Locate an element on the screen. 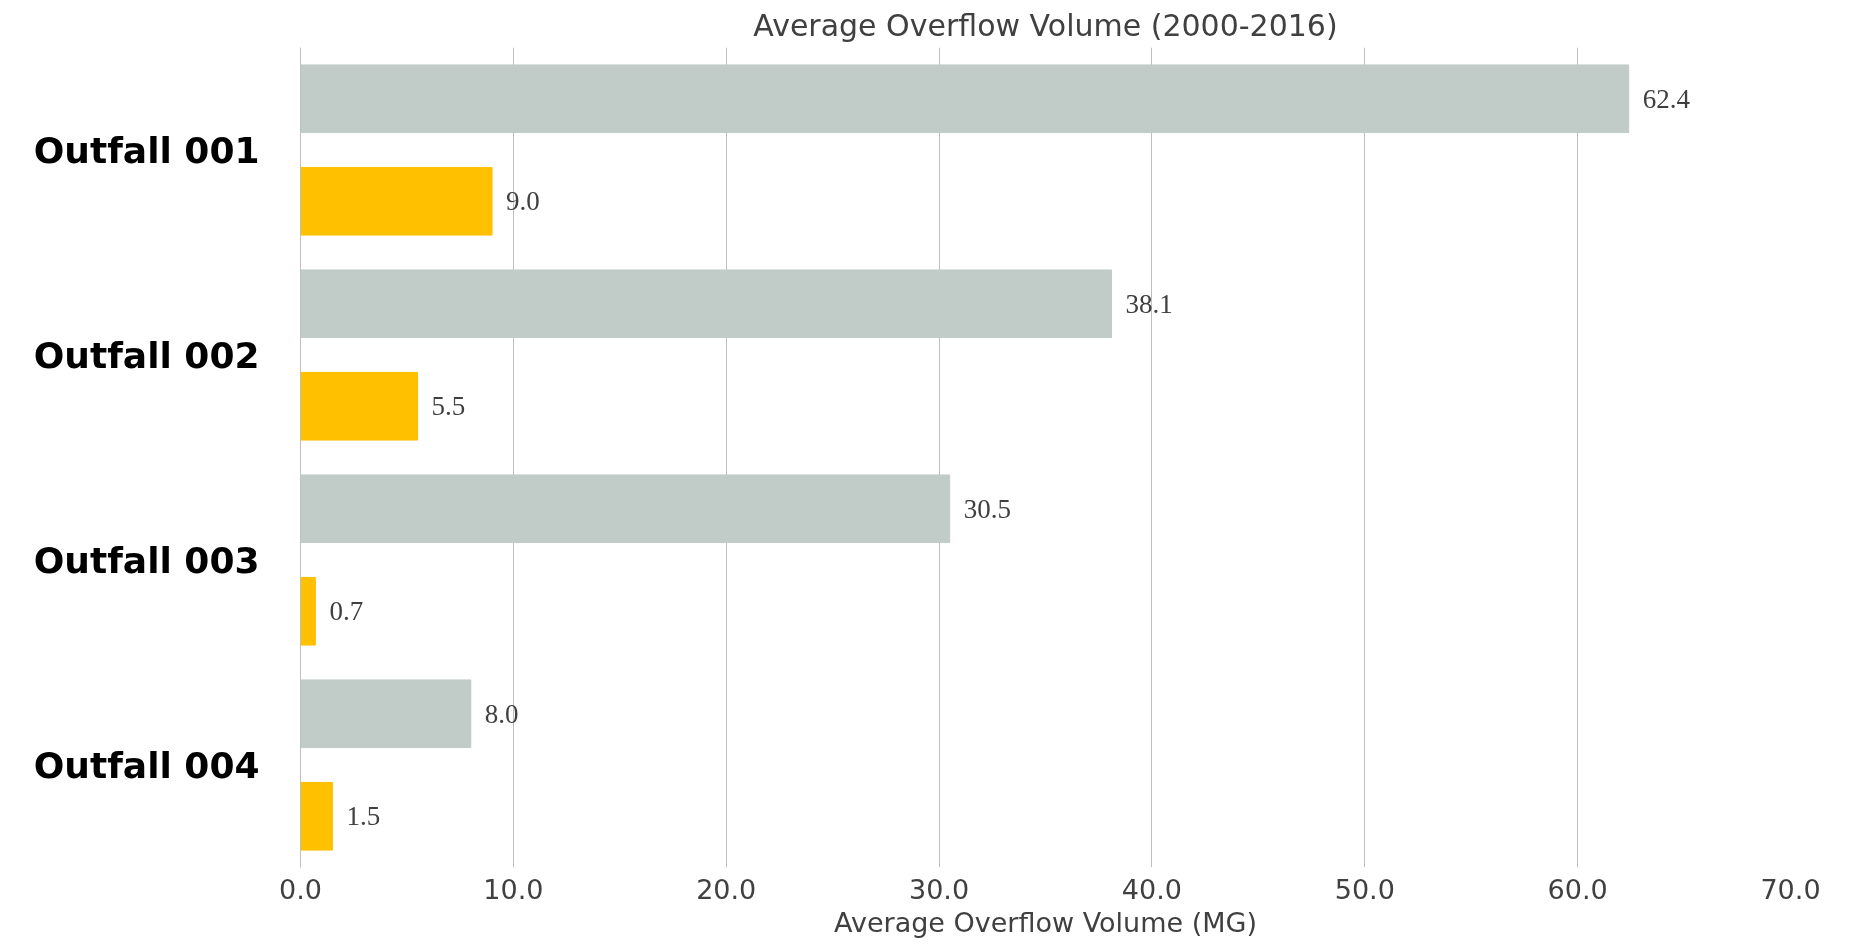 The width and height of the screenshot is (1860, 952). x-tick-label: 70.0 is located at coordinates (1790, 889).